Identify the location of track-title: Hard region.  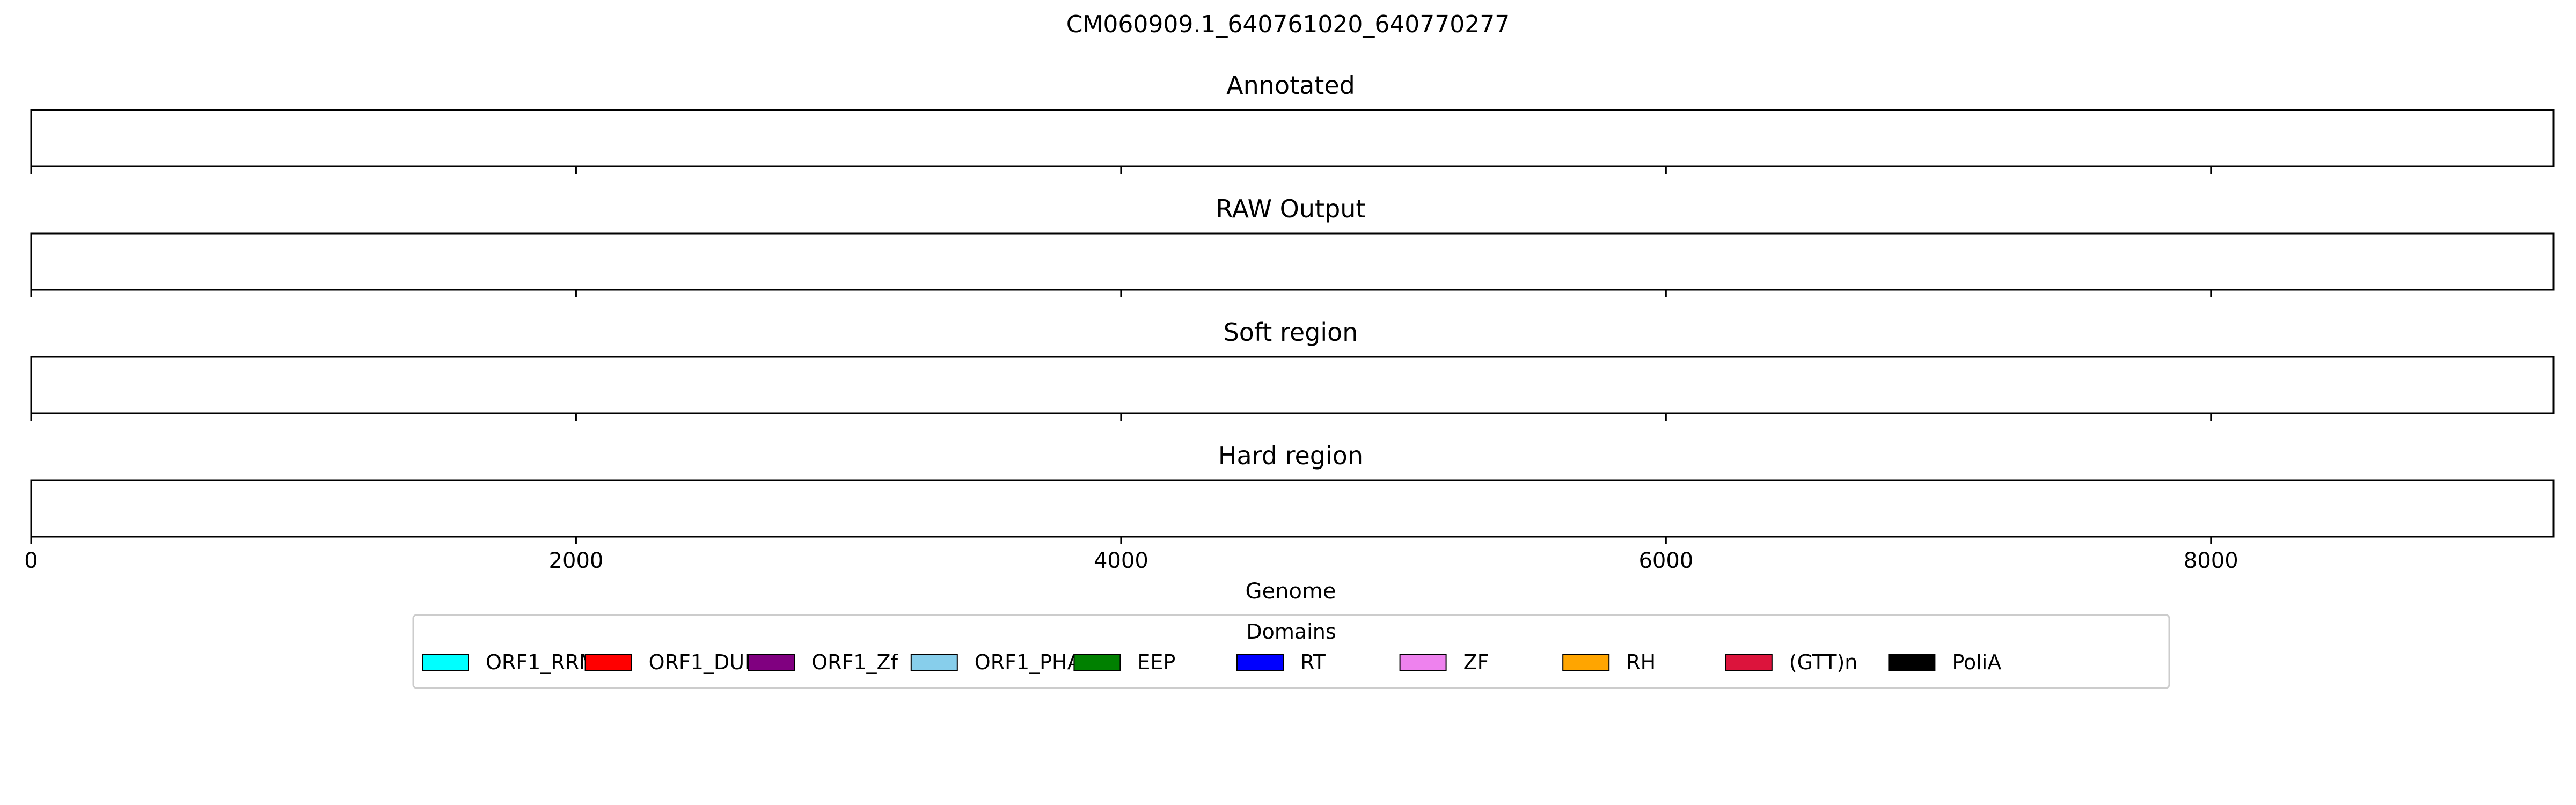
(1290, 455).